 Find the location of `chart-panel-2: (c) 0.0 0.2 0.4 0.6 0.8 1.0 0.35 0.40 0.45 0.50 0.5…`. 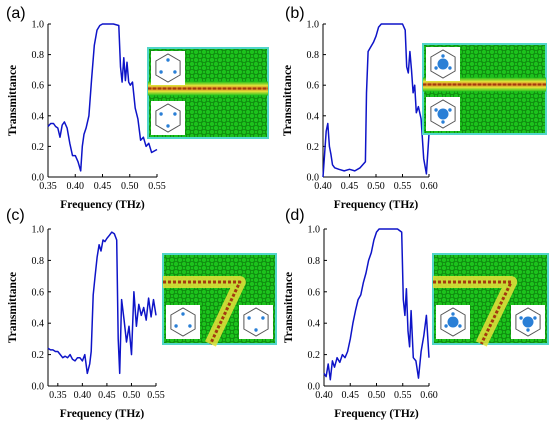

chart-panel-2: (c) 0.0 0.2 0.4 0.6 0.8 1.0 0.35 0.40 0.45 0.50 0.5… is located at coordinates (85, 313).